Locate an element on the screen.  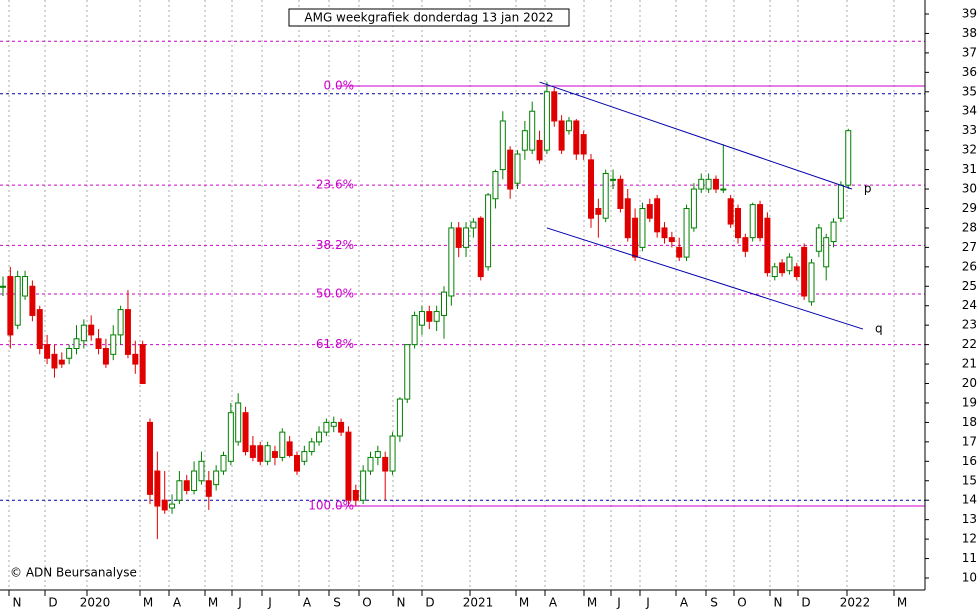
y-tick-label: 39 is located at coordinates (969, 14).